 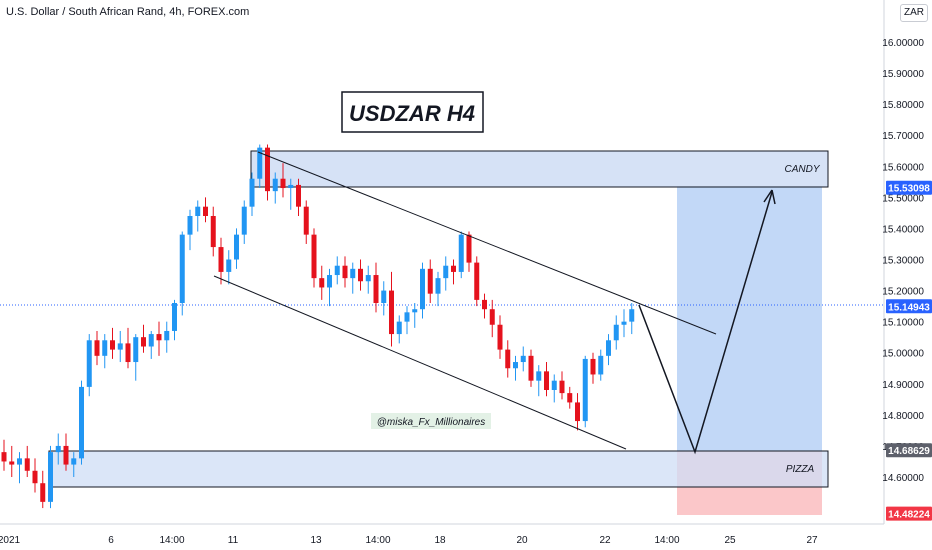 I want to click on price-labels: 15.53098 15.14943 14.68629 14.48224, so click(x=909, y=350).